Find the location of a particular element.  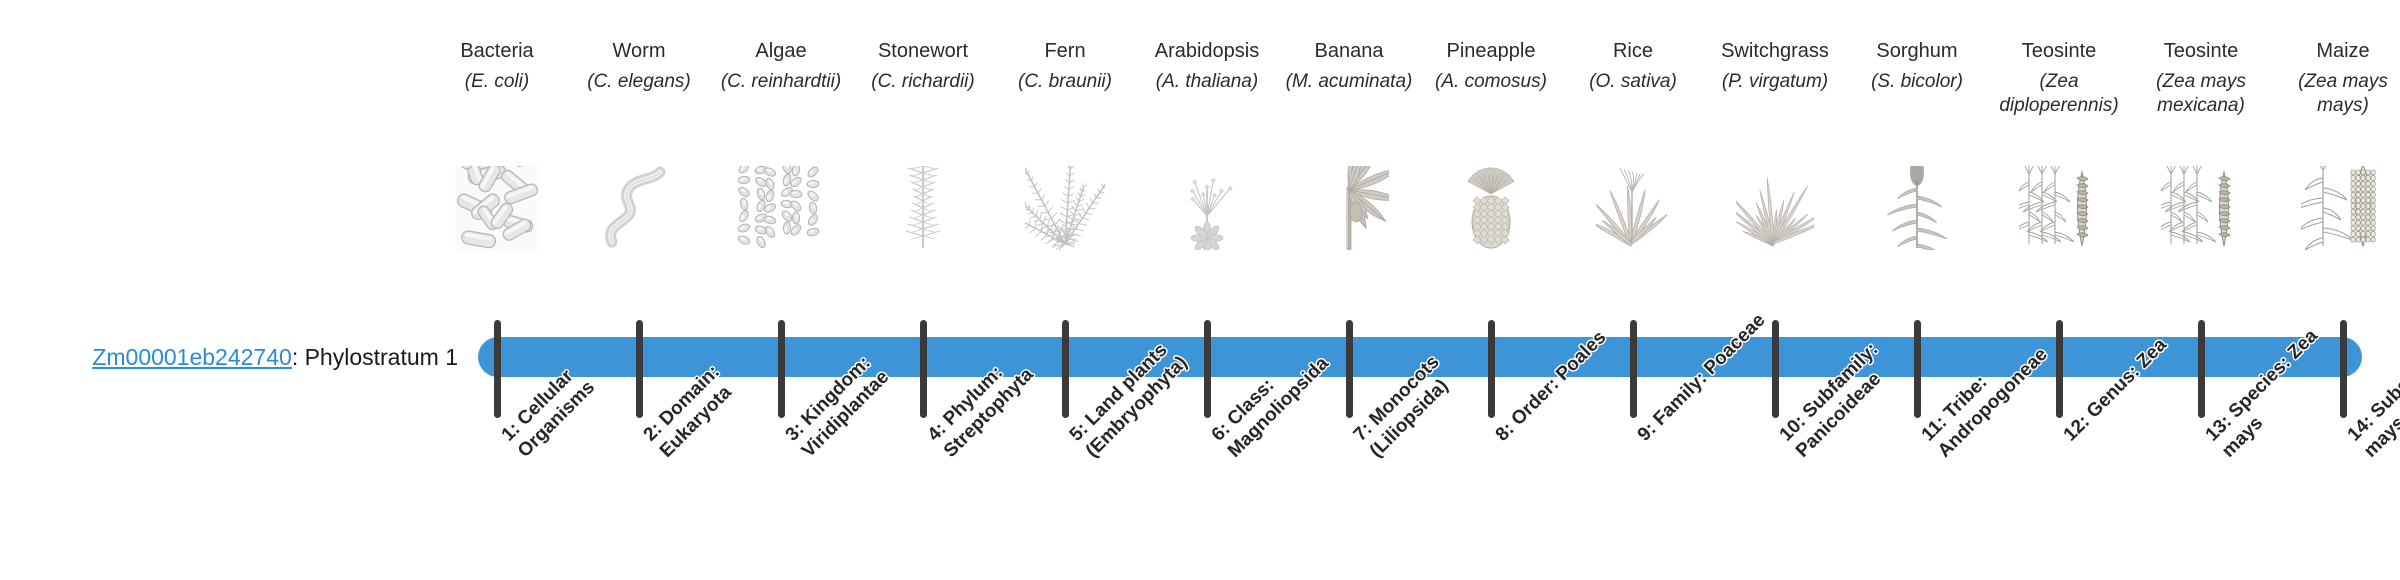

species-scientific-name: (P. virgatum) is located at coordinates (1775, 81).